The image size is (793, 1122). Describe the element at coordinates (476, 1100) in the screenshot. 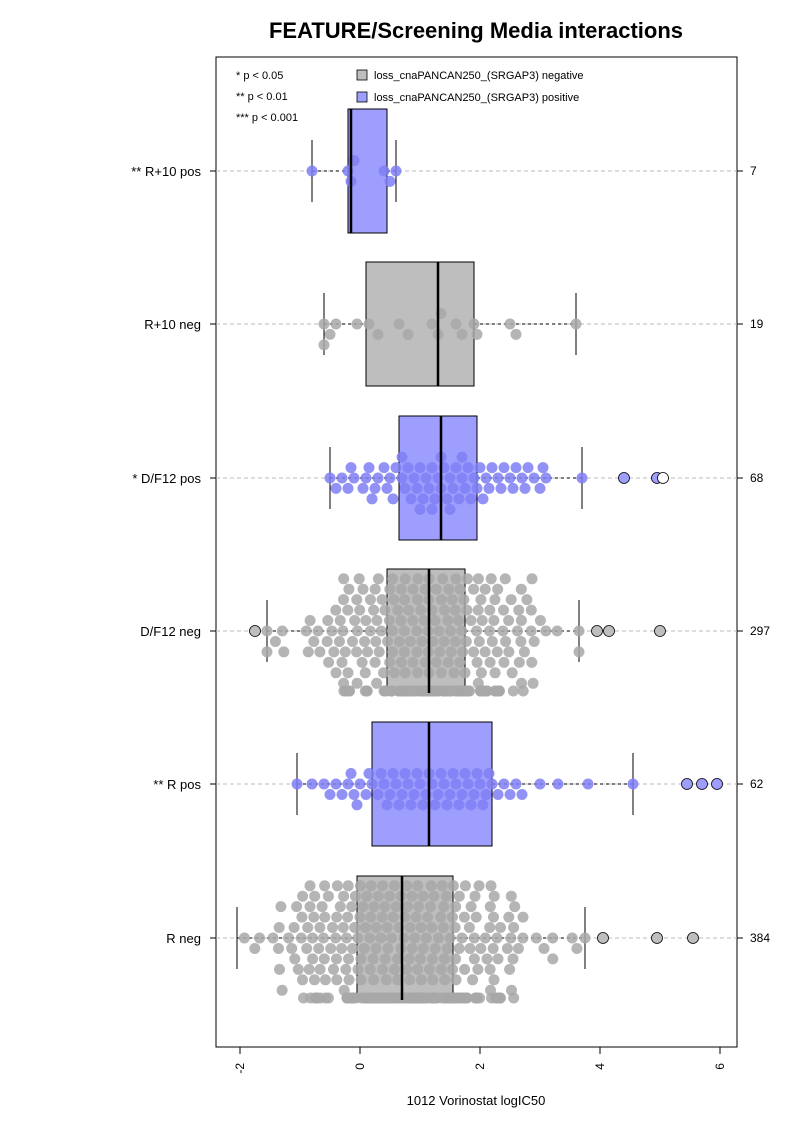

I see `x-axis-label: 1012 Vorinostat logIC50` at that location.